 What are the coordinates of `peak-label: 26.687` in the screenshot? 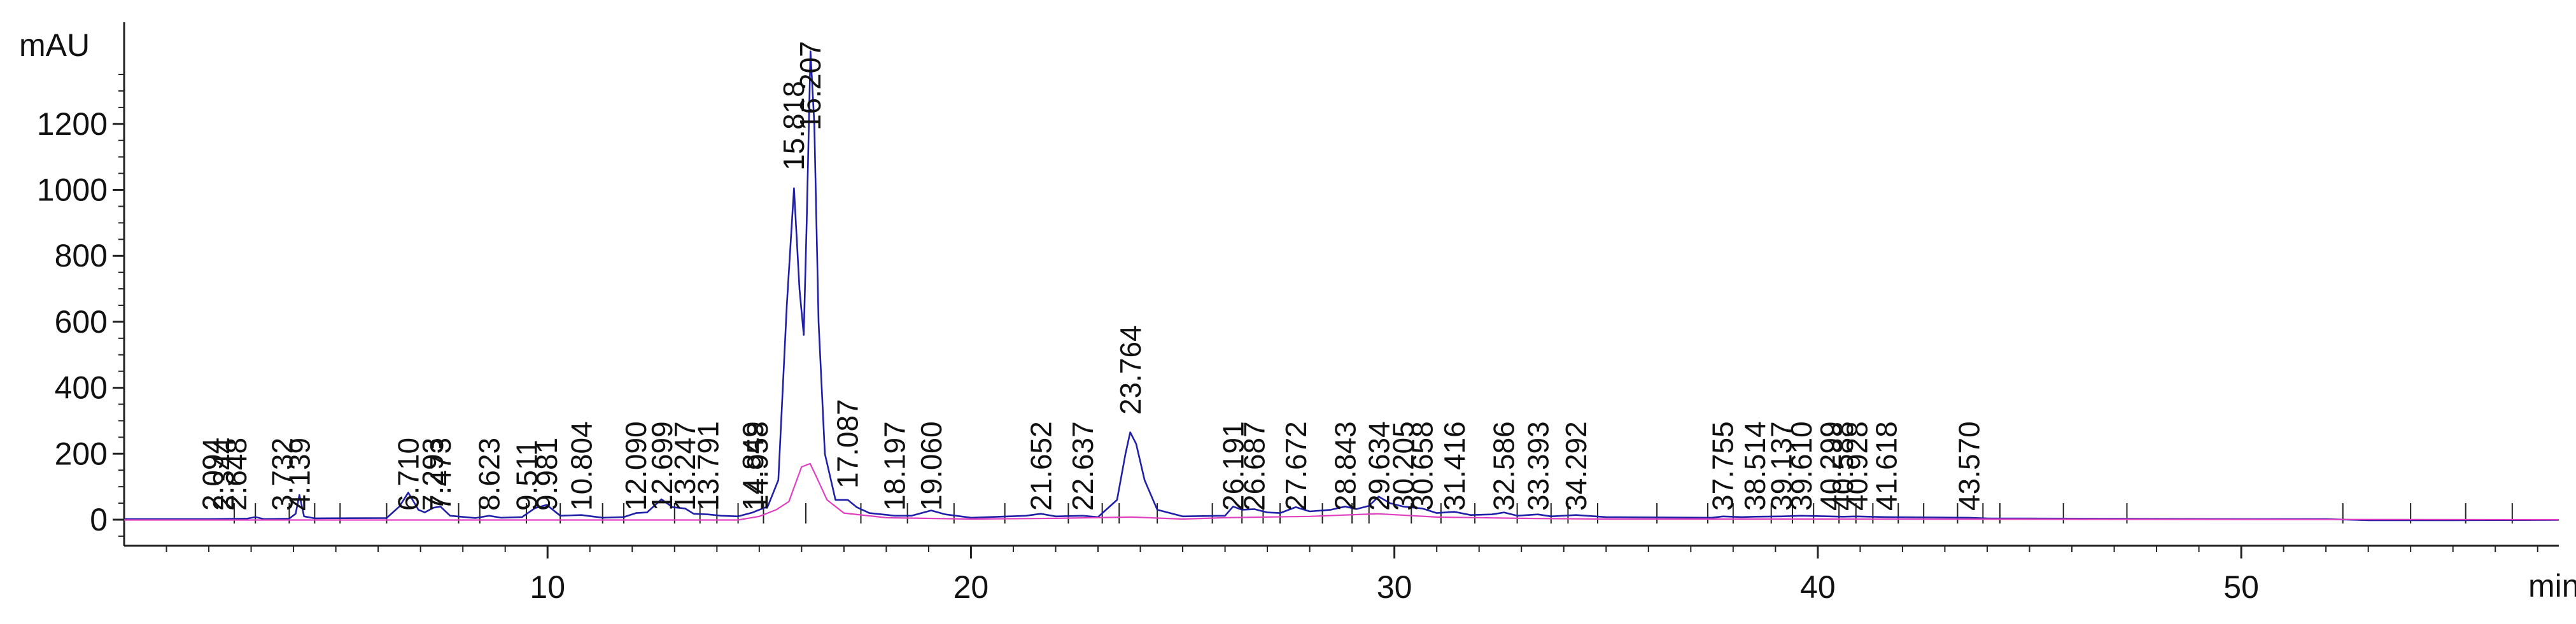 It's located at (1254, 466).